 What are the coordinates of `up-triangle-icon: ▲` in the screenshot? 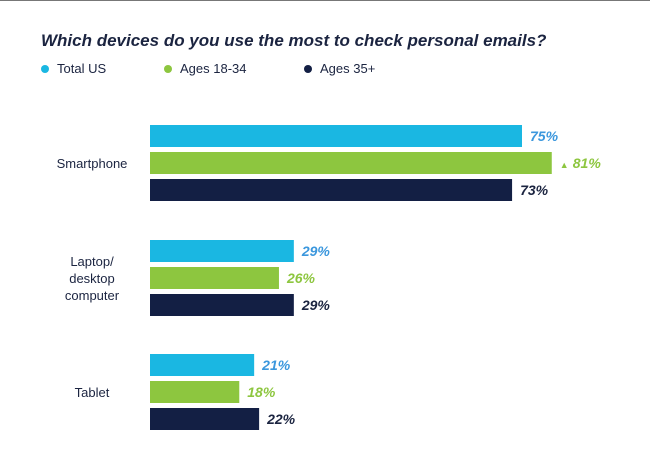 It's located at (564, 165).